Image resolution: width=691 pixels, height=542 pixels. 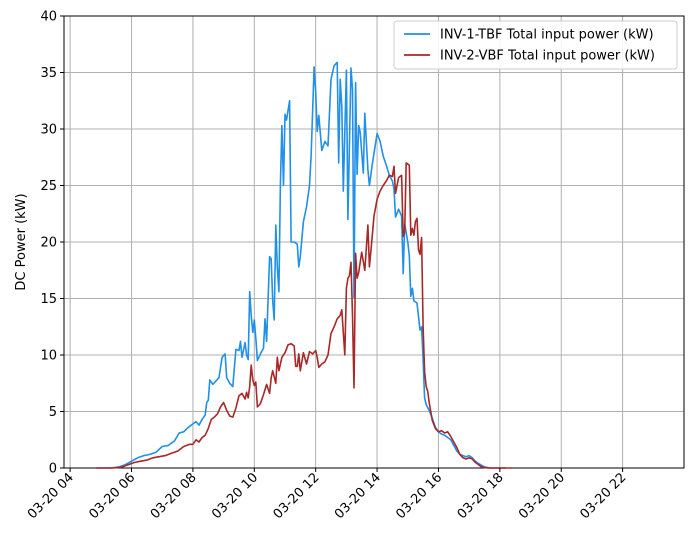 What do you see at coordinates (21, 241) in the screenshot?
I see `y-axis-label: DC Power (kW)` at bounding box center [21, 241].